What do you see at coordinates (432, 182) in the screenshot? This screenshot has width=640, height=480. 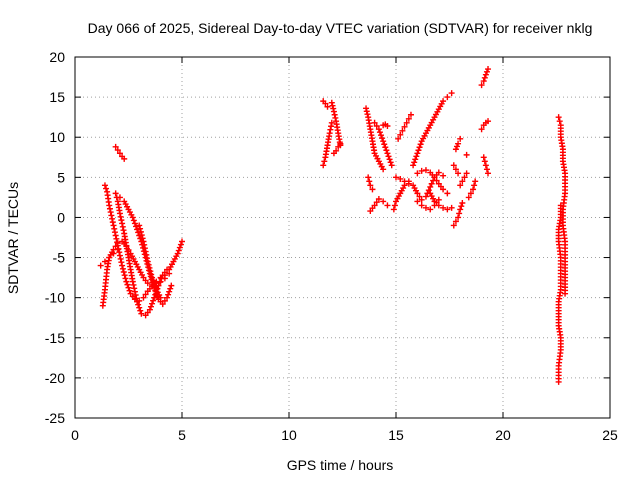 I see `series-arc-d5` at bounding box center [432, 182].